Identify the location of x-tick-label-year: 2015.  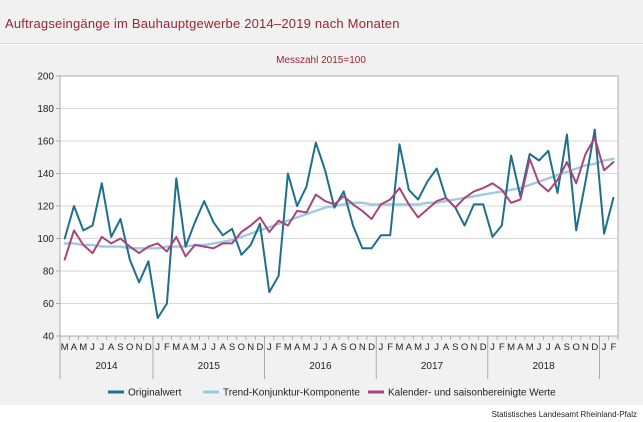
(209, 366).